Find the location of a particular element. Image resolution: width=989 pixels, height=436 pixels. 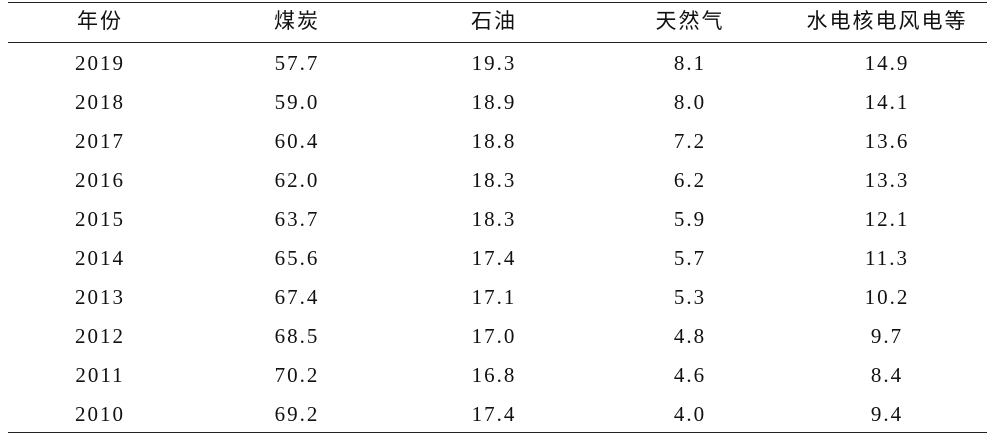

value-cell: 4.8 is located at coordinates (690, 336).